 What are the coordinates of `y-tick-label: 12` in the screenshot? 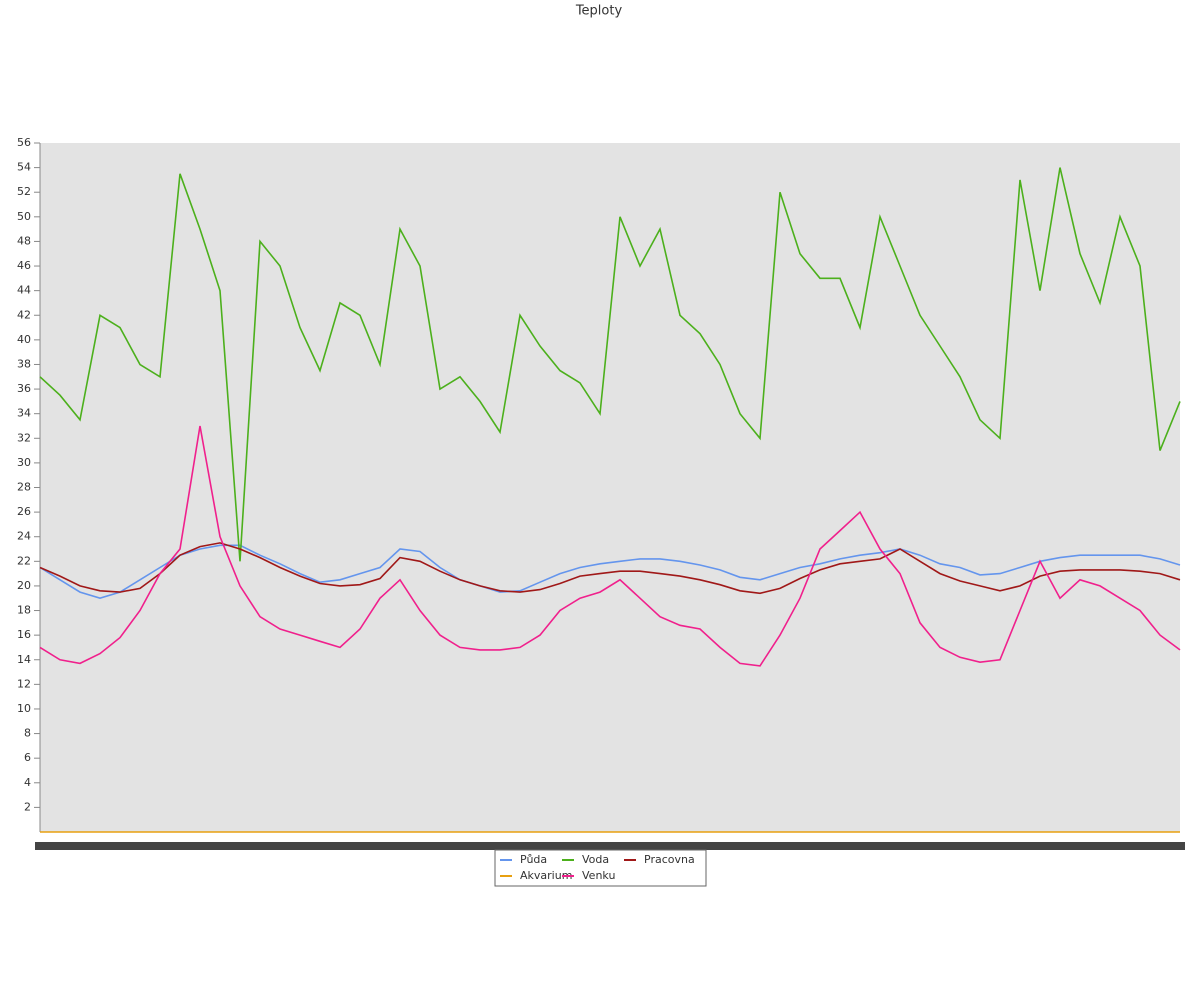 It's located at (24, 683).